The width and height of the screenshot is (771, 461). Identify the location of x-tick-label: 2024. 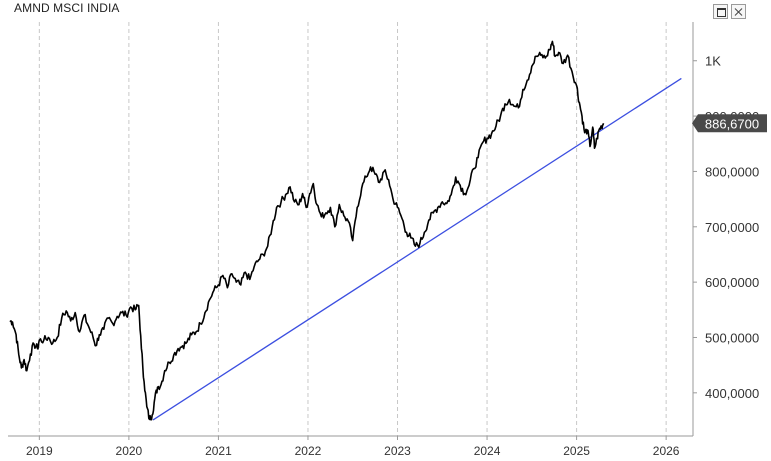
(487, 451).